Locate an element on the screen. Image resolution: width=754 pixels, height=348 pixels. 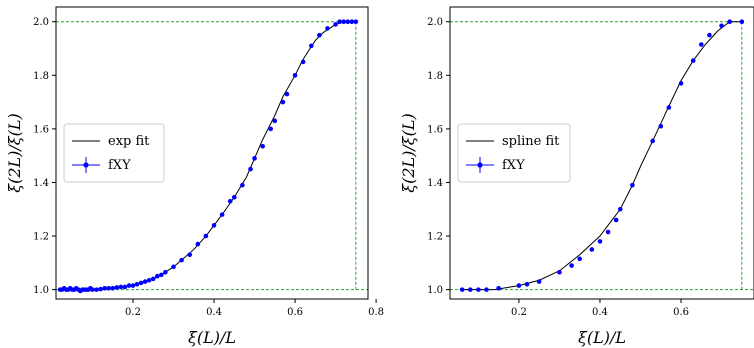
chart-0-y-tick-label: 1.8 is located at coordinates (41, 76).